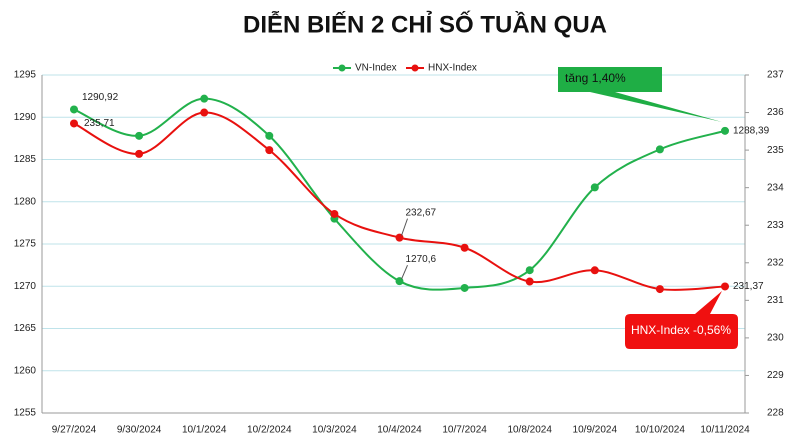 The image size is (800, 448). What do you see at coordinates (464, 430) in the screenshot?
I see `x-tick-label: 10/7/2024` at bounding box center [464, 430].